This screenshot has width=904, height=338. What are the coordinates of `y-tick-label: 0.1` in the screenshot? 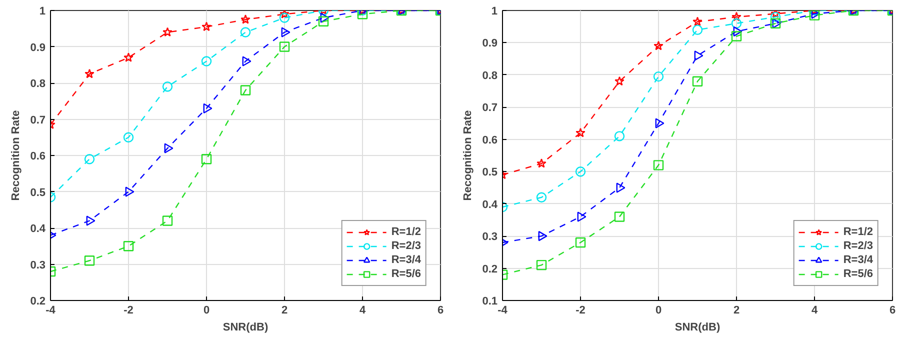 It's located at (490, 302).